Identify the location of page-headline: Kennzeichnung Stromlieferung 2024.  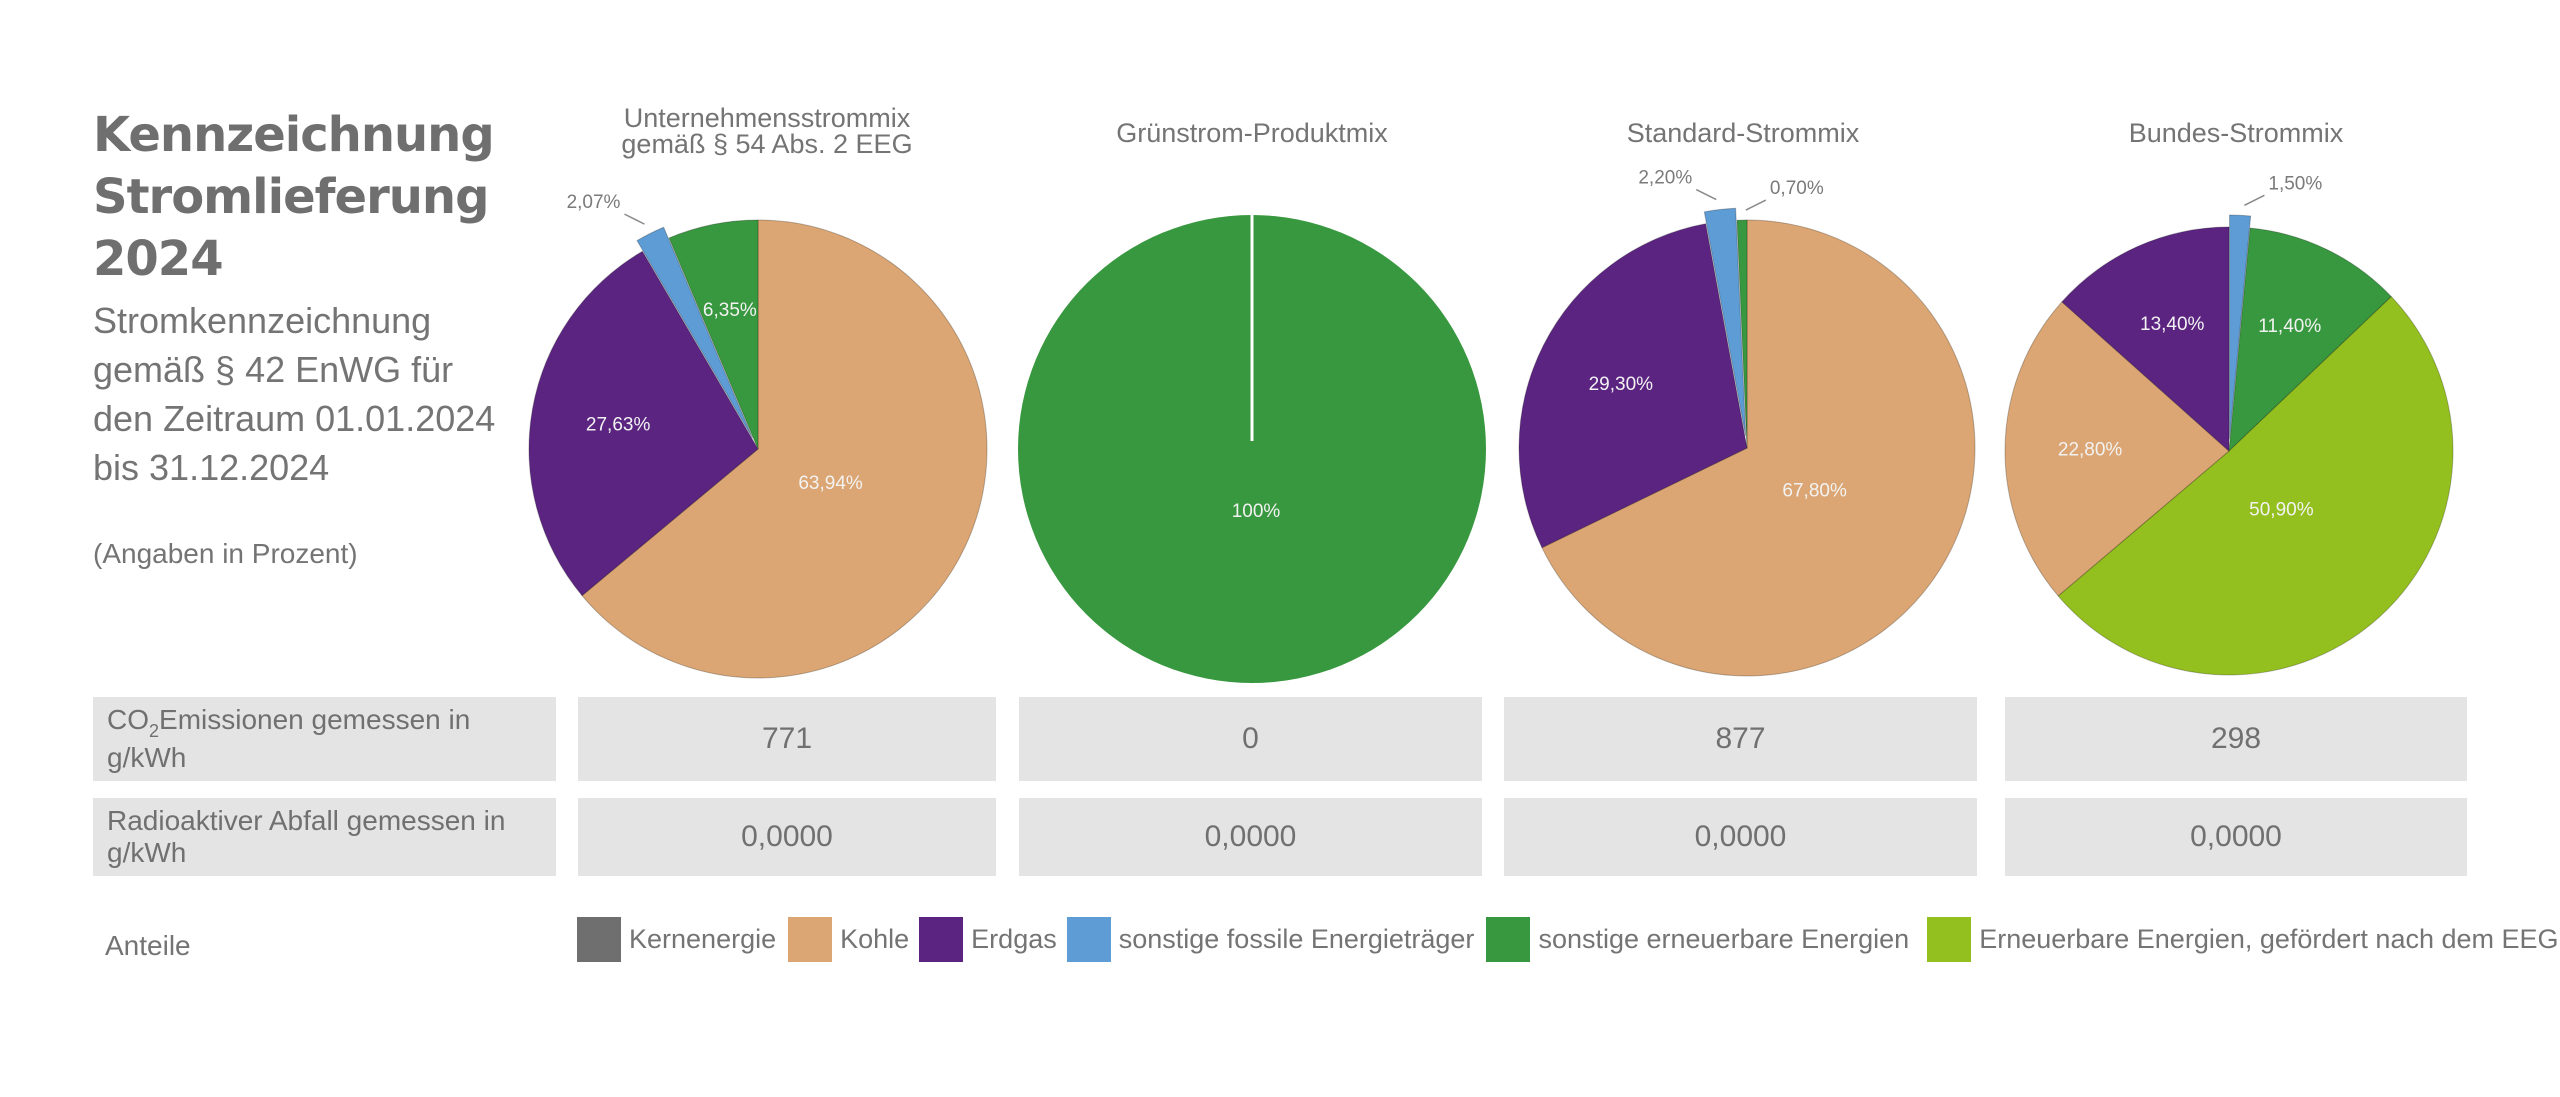
(303, 197).